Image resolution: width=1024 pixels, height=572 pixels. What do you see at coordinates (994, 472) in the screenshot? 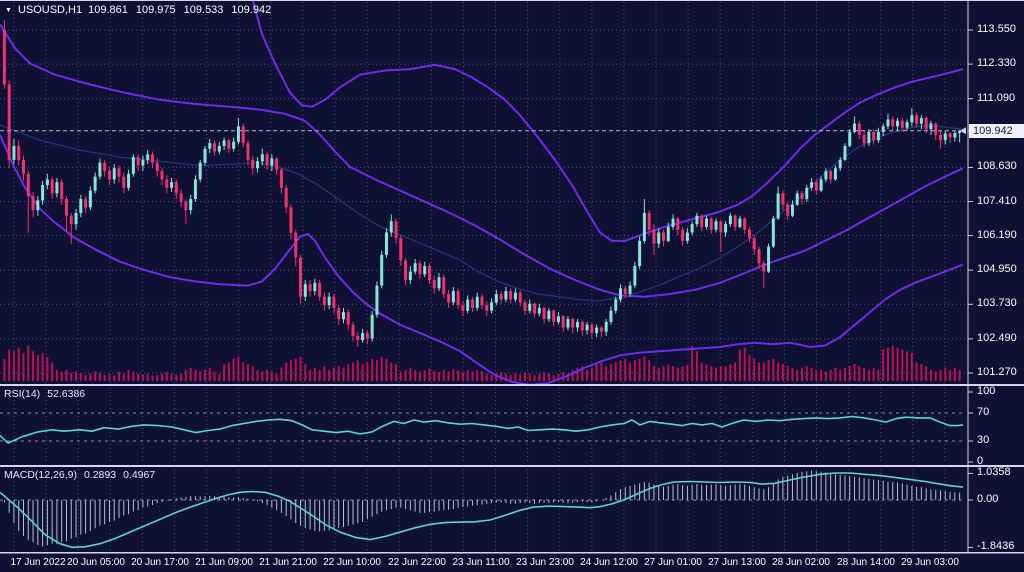
I see `macd-tick-label: 1.0358` at bounding box center [994, 472].